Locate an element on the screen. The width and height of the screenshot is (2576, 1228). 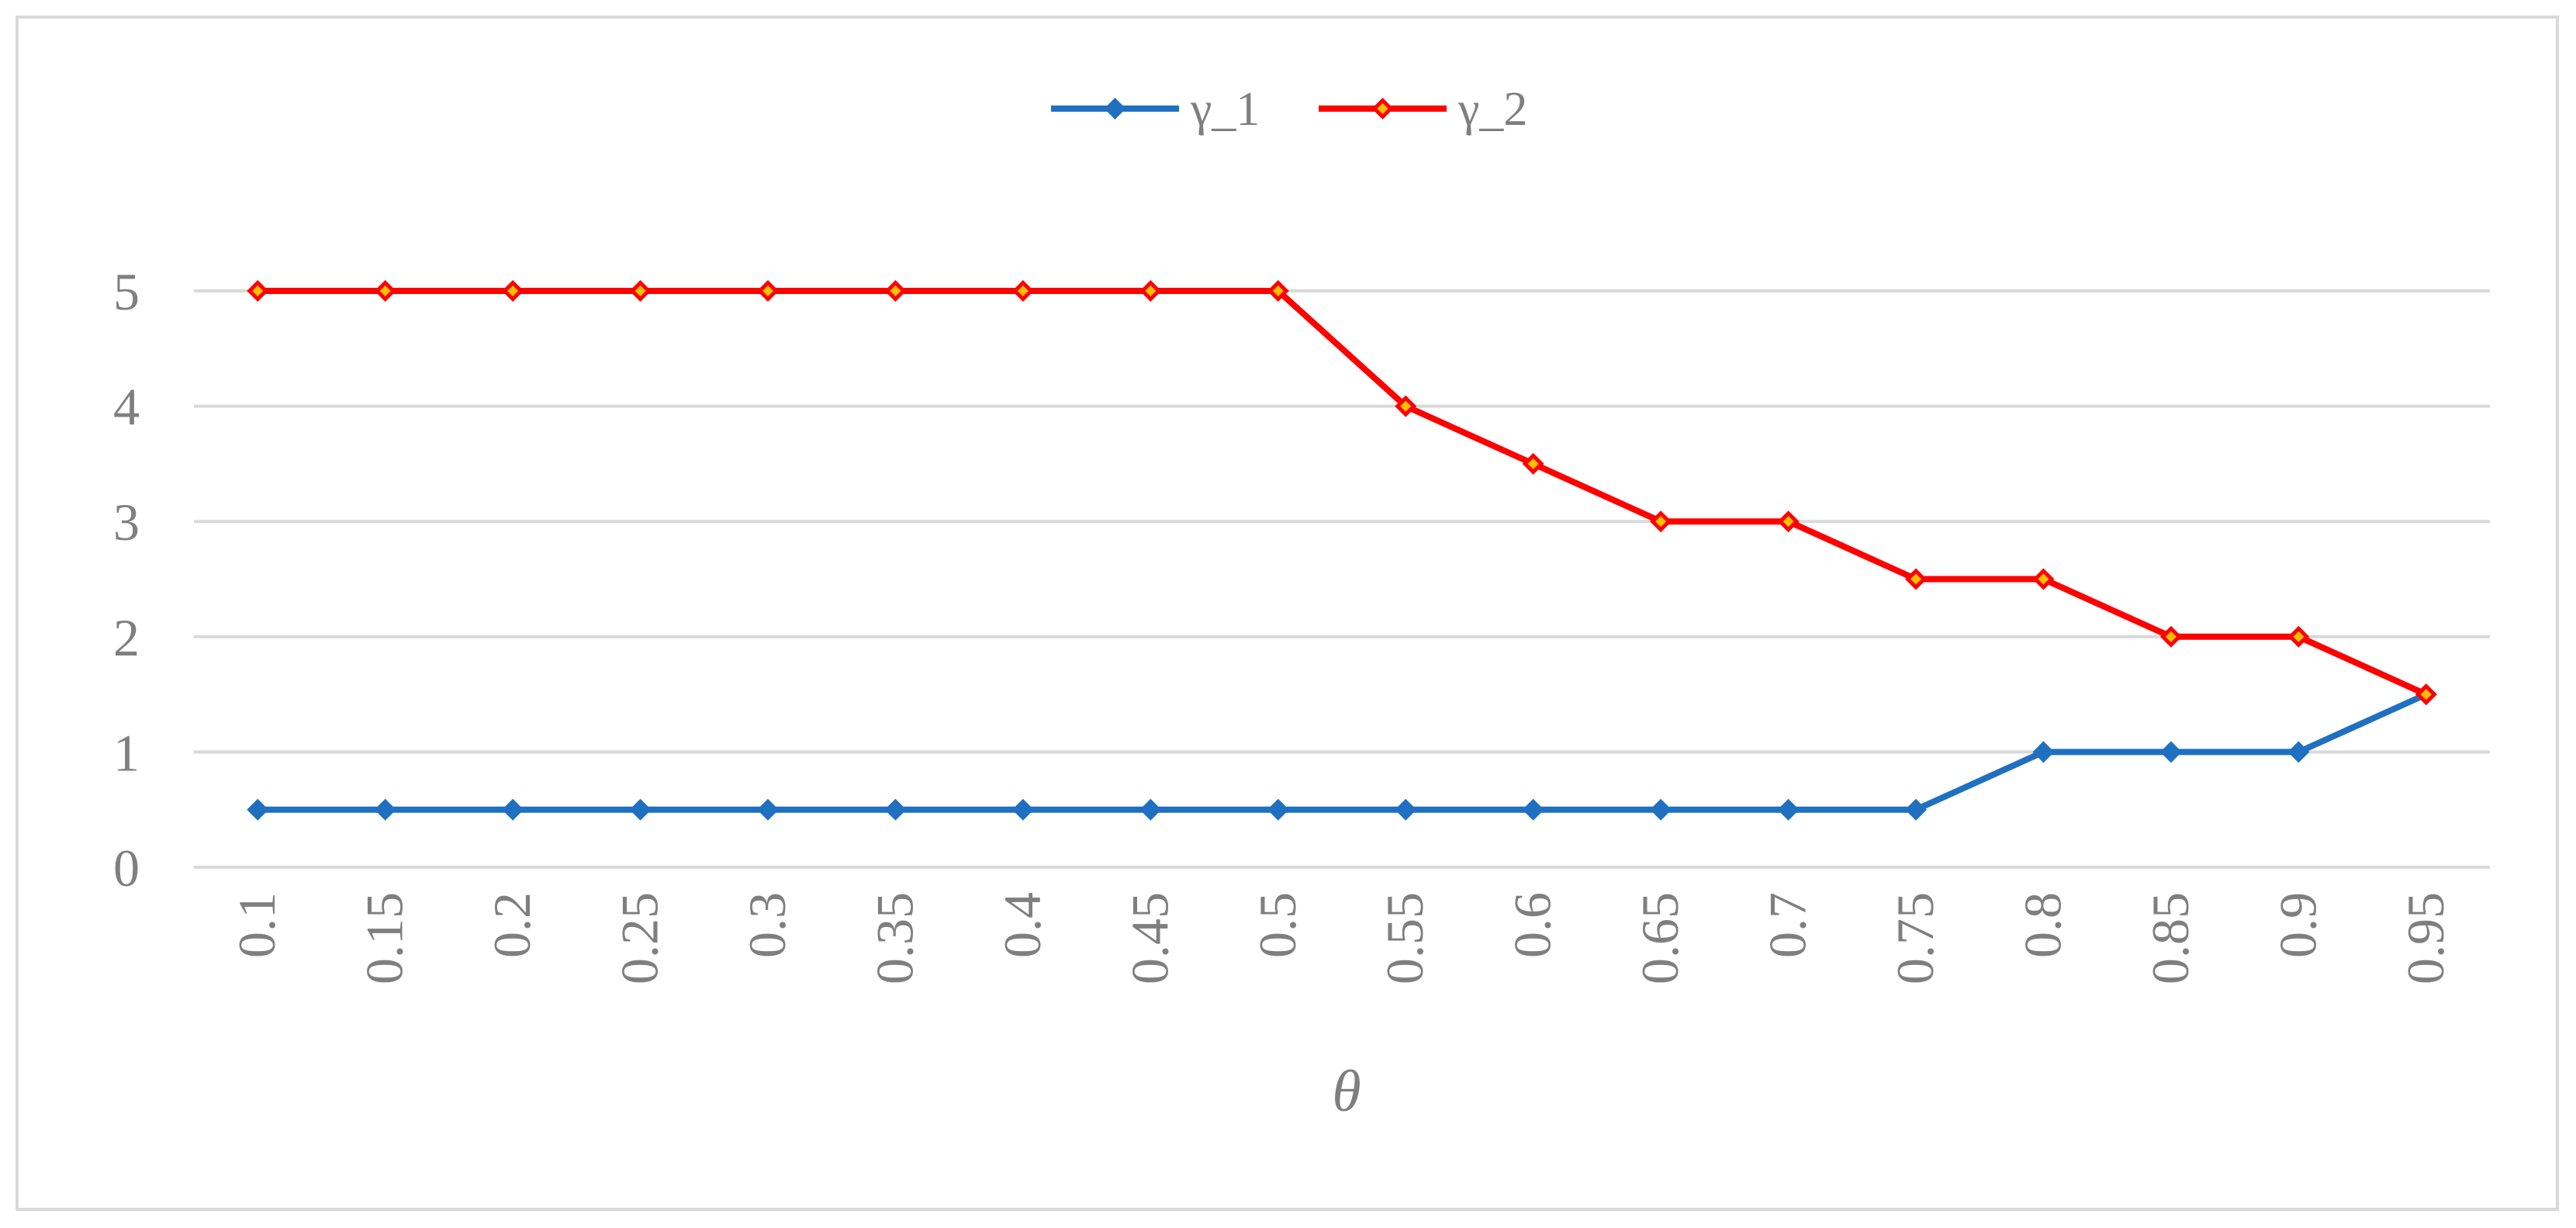
legend-label-series-1: γ_1 is located at coordinates (1225, 109).